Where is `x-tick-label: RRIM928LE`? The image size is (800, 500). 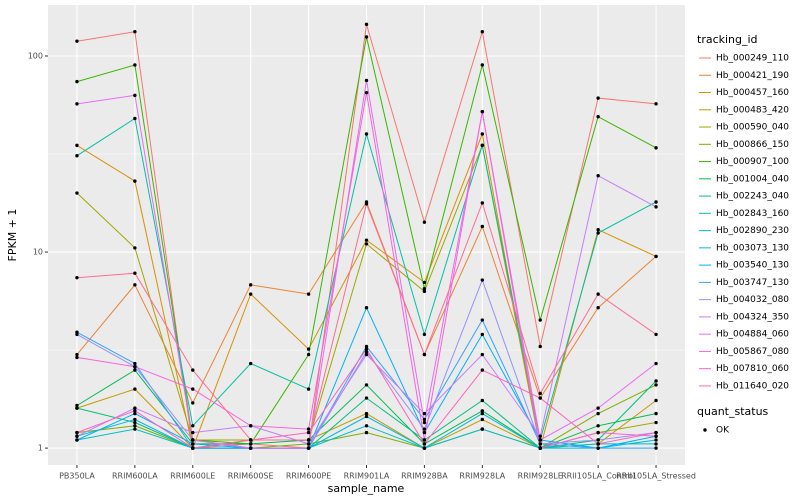 x-tick-label: RRIM928LE is located at coordinates (540, 476).